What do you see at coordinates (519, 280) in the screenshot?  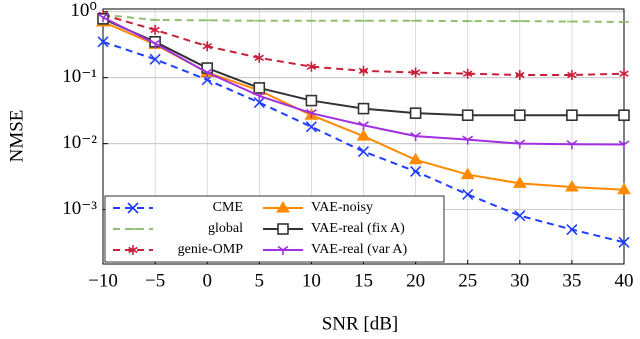 I see `x-tick-label: 30` at bounding box center [519, 280].